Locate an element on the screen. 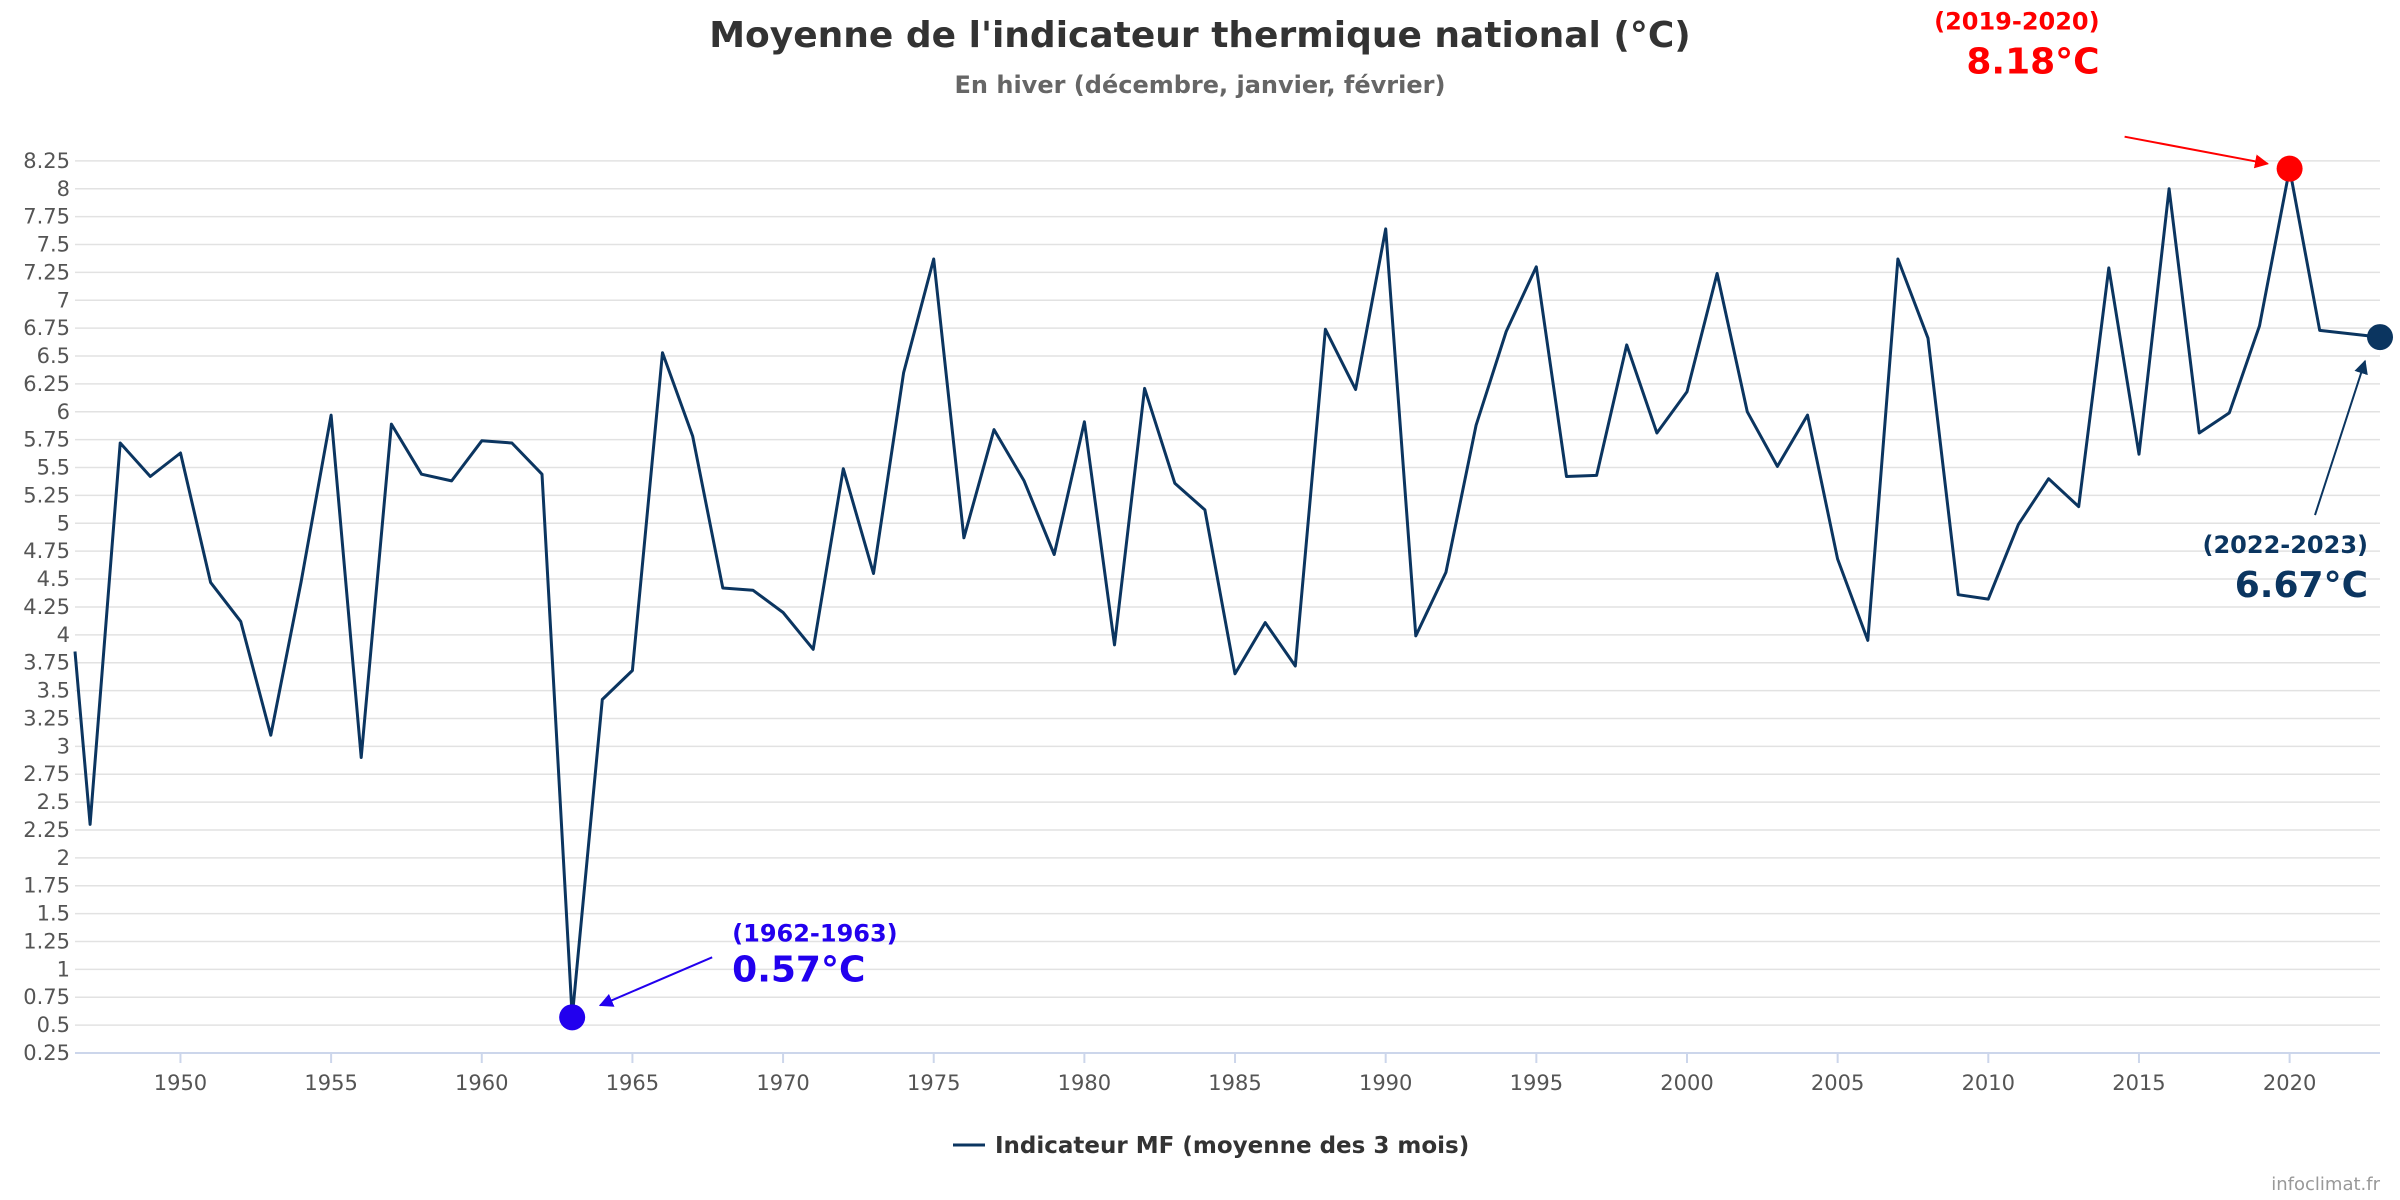 Image resolution: width=2400 pixels, height=1200 pixels. x-tick-label: 2015 is located at coordinates (2138, 1083).